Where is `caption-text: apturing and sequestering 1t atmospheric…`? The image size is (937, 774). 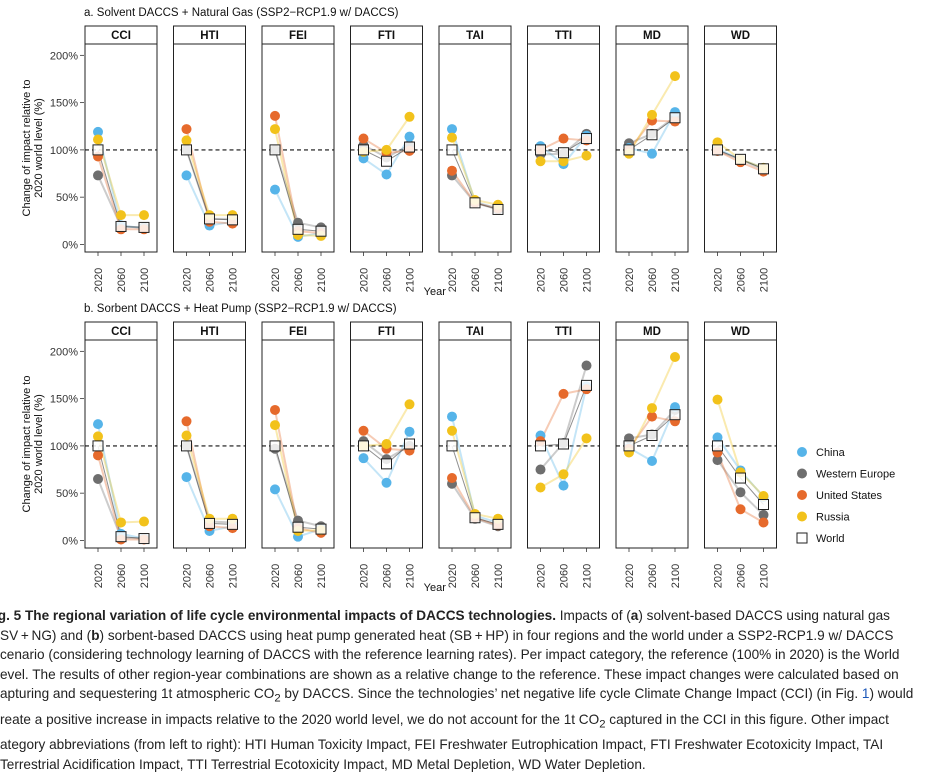 caption-text: apturing and sequestering 1t atmospheric… is located at coordinates (137, 694).